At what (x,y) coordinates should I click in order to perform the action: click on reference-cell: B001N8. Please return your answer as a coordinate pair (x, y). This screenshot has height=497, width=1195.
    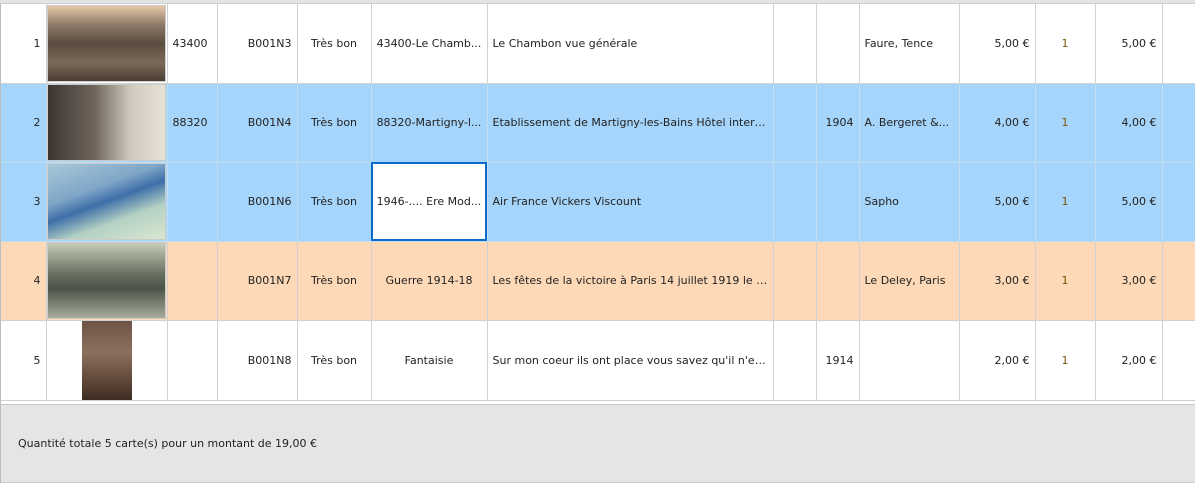
    Looking at the image, I should click on (257, 360).